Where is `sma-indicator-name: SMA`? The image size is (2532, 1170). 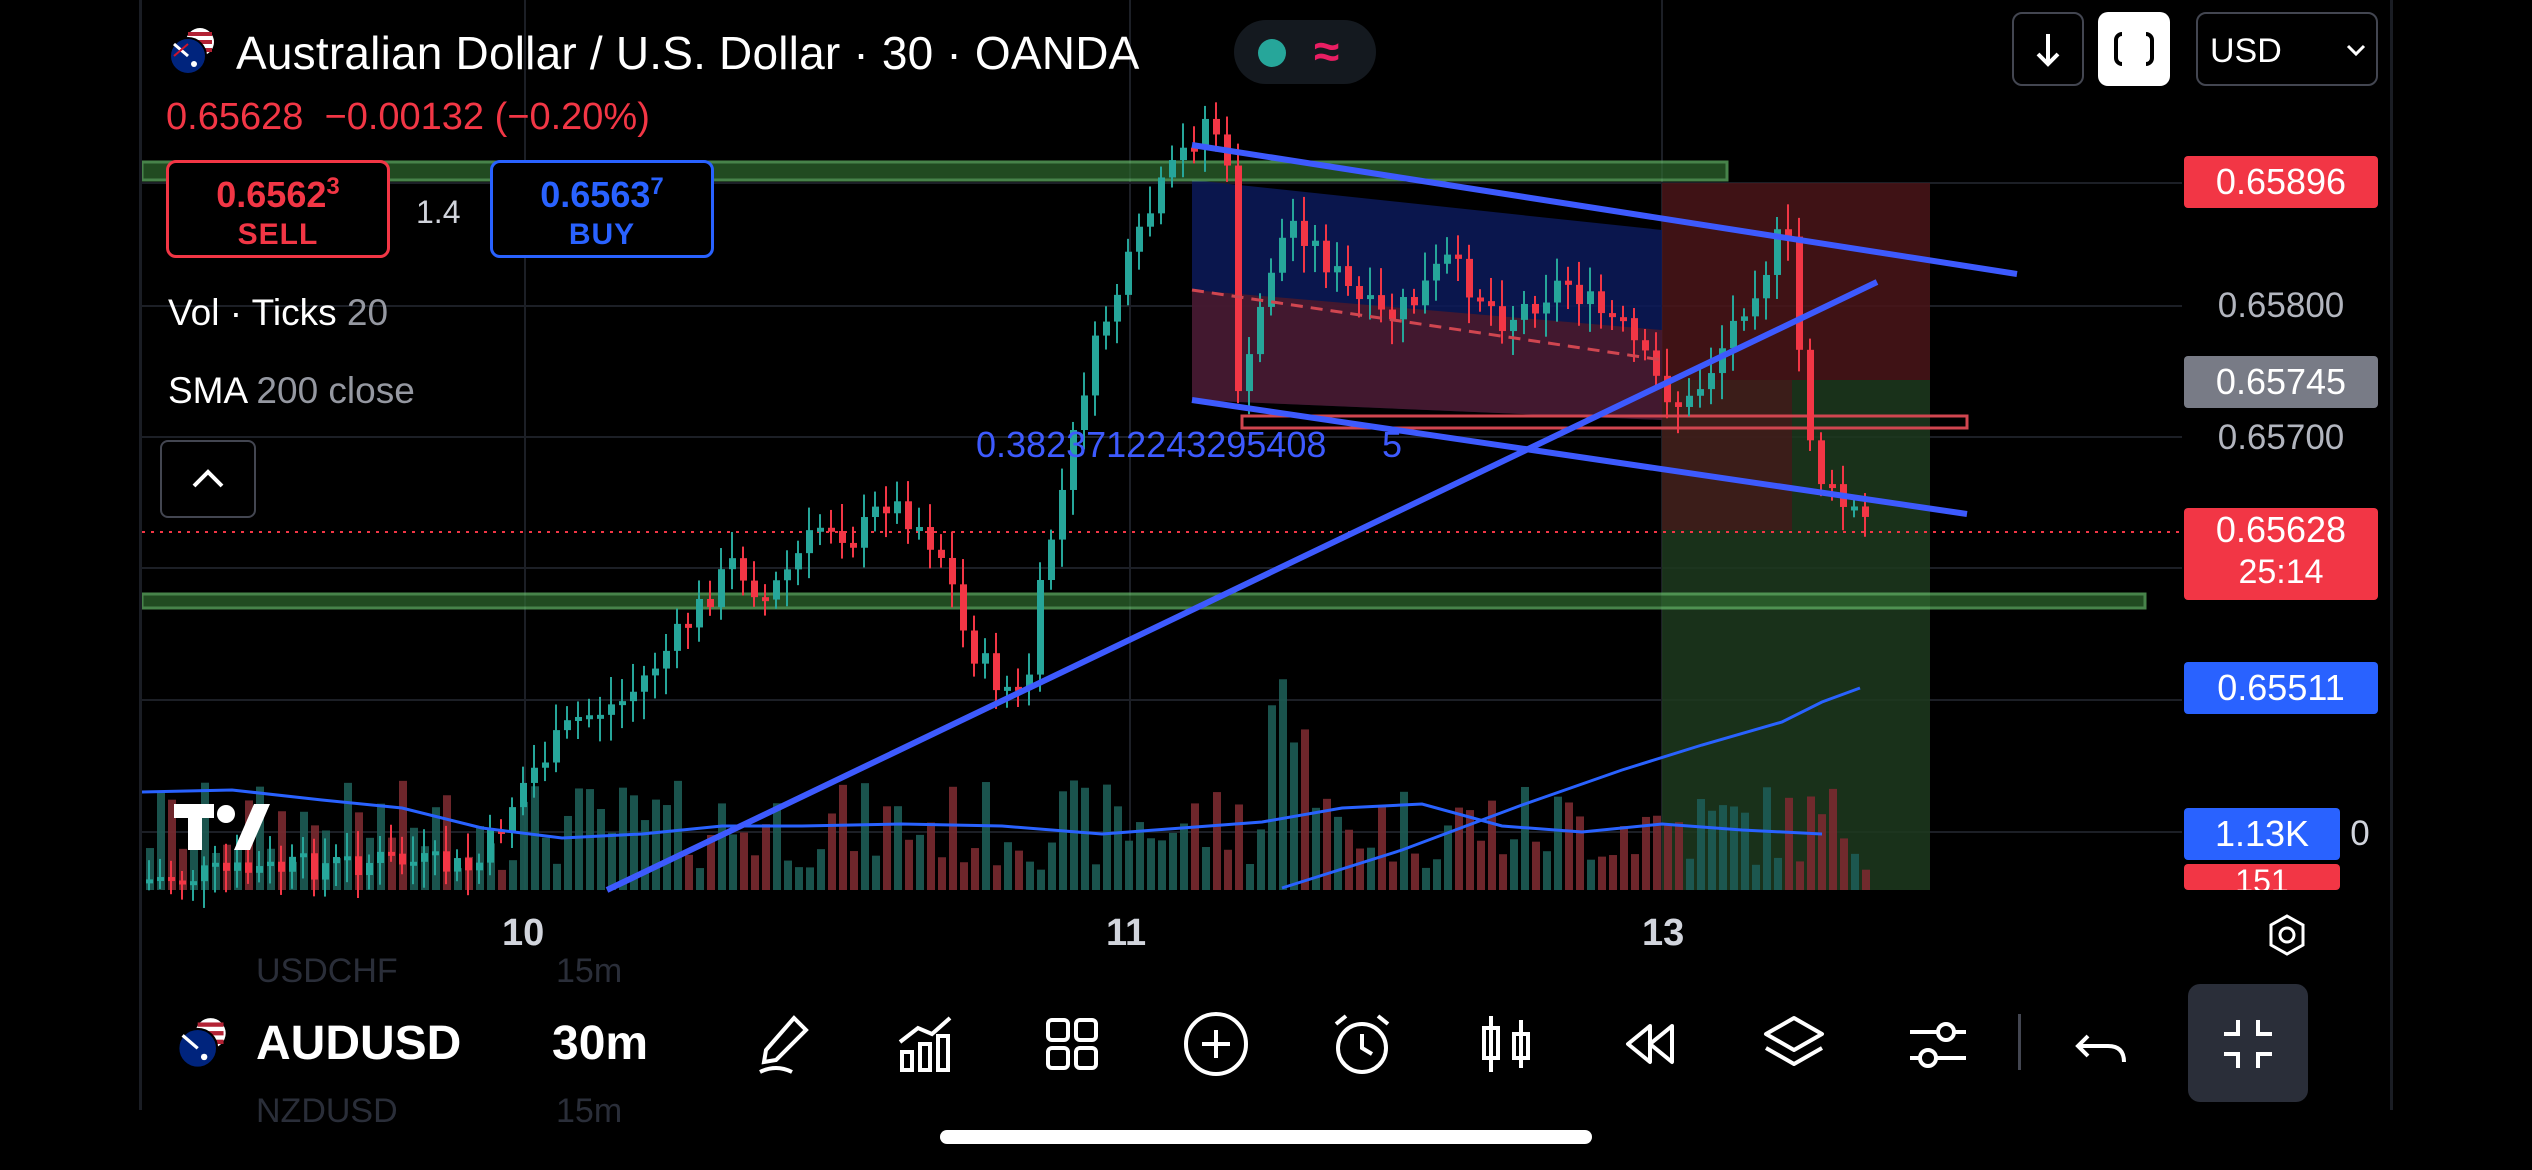
sma-indicator-name: SMA is located at coordinates (207, 390).